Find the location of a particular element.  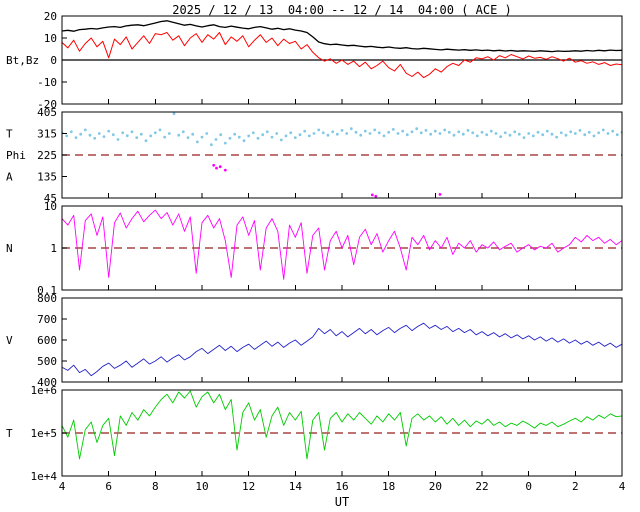

ytick-label-density: 10 is located at coordinates (50, 206).